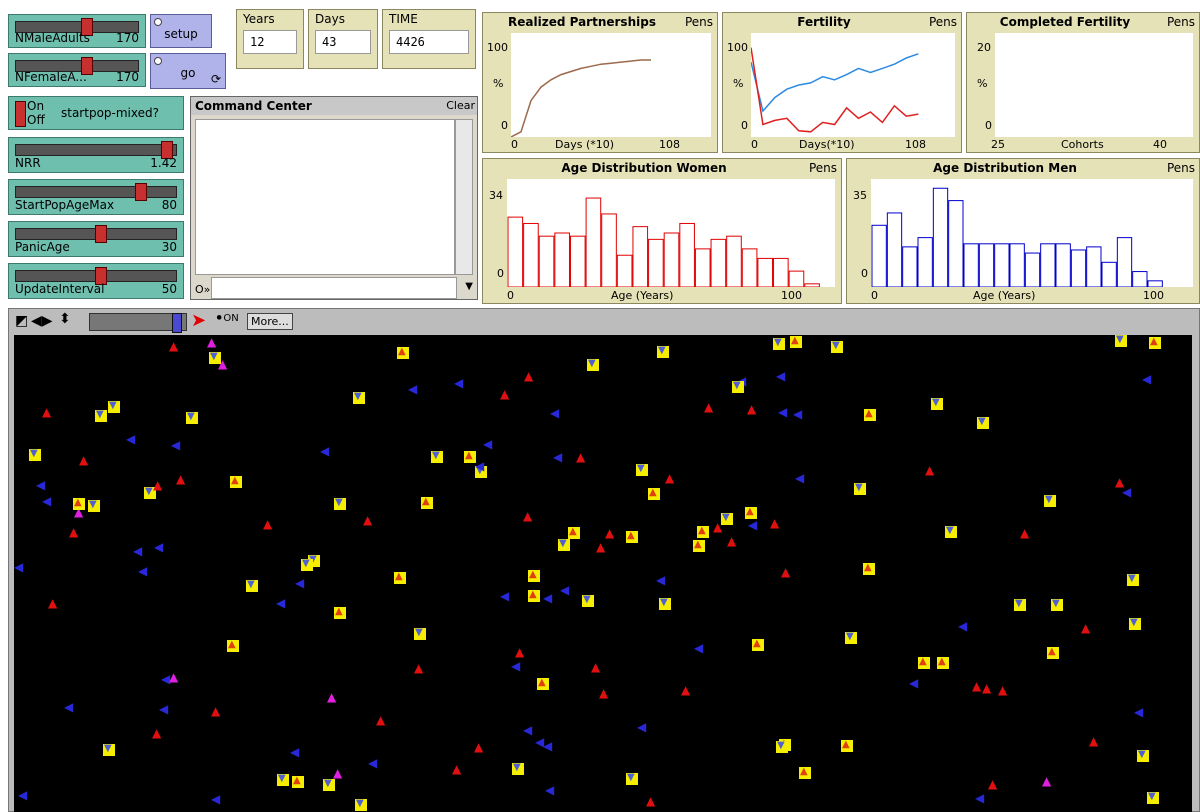 The width and height of the screenshot is (1200, 812). What do you see at coordinates (1005, 168) in the screenshot?
I see `plot-title: Age Distribution Men` at bounding box center [1005, 168].